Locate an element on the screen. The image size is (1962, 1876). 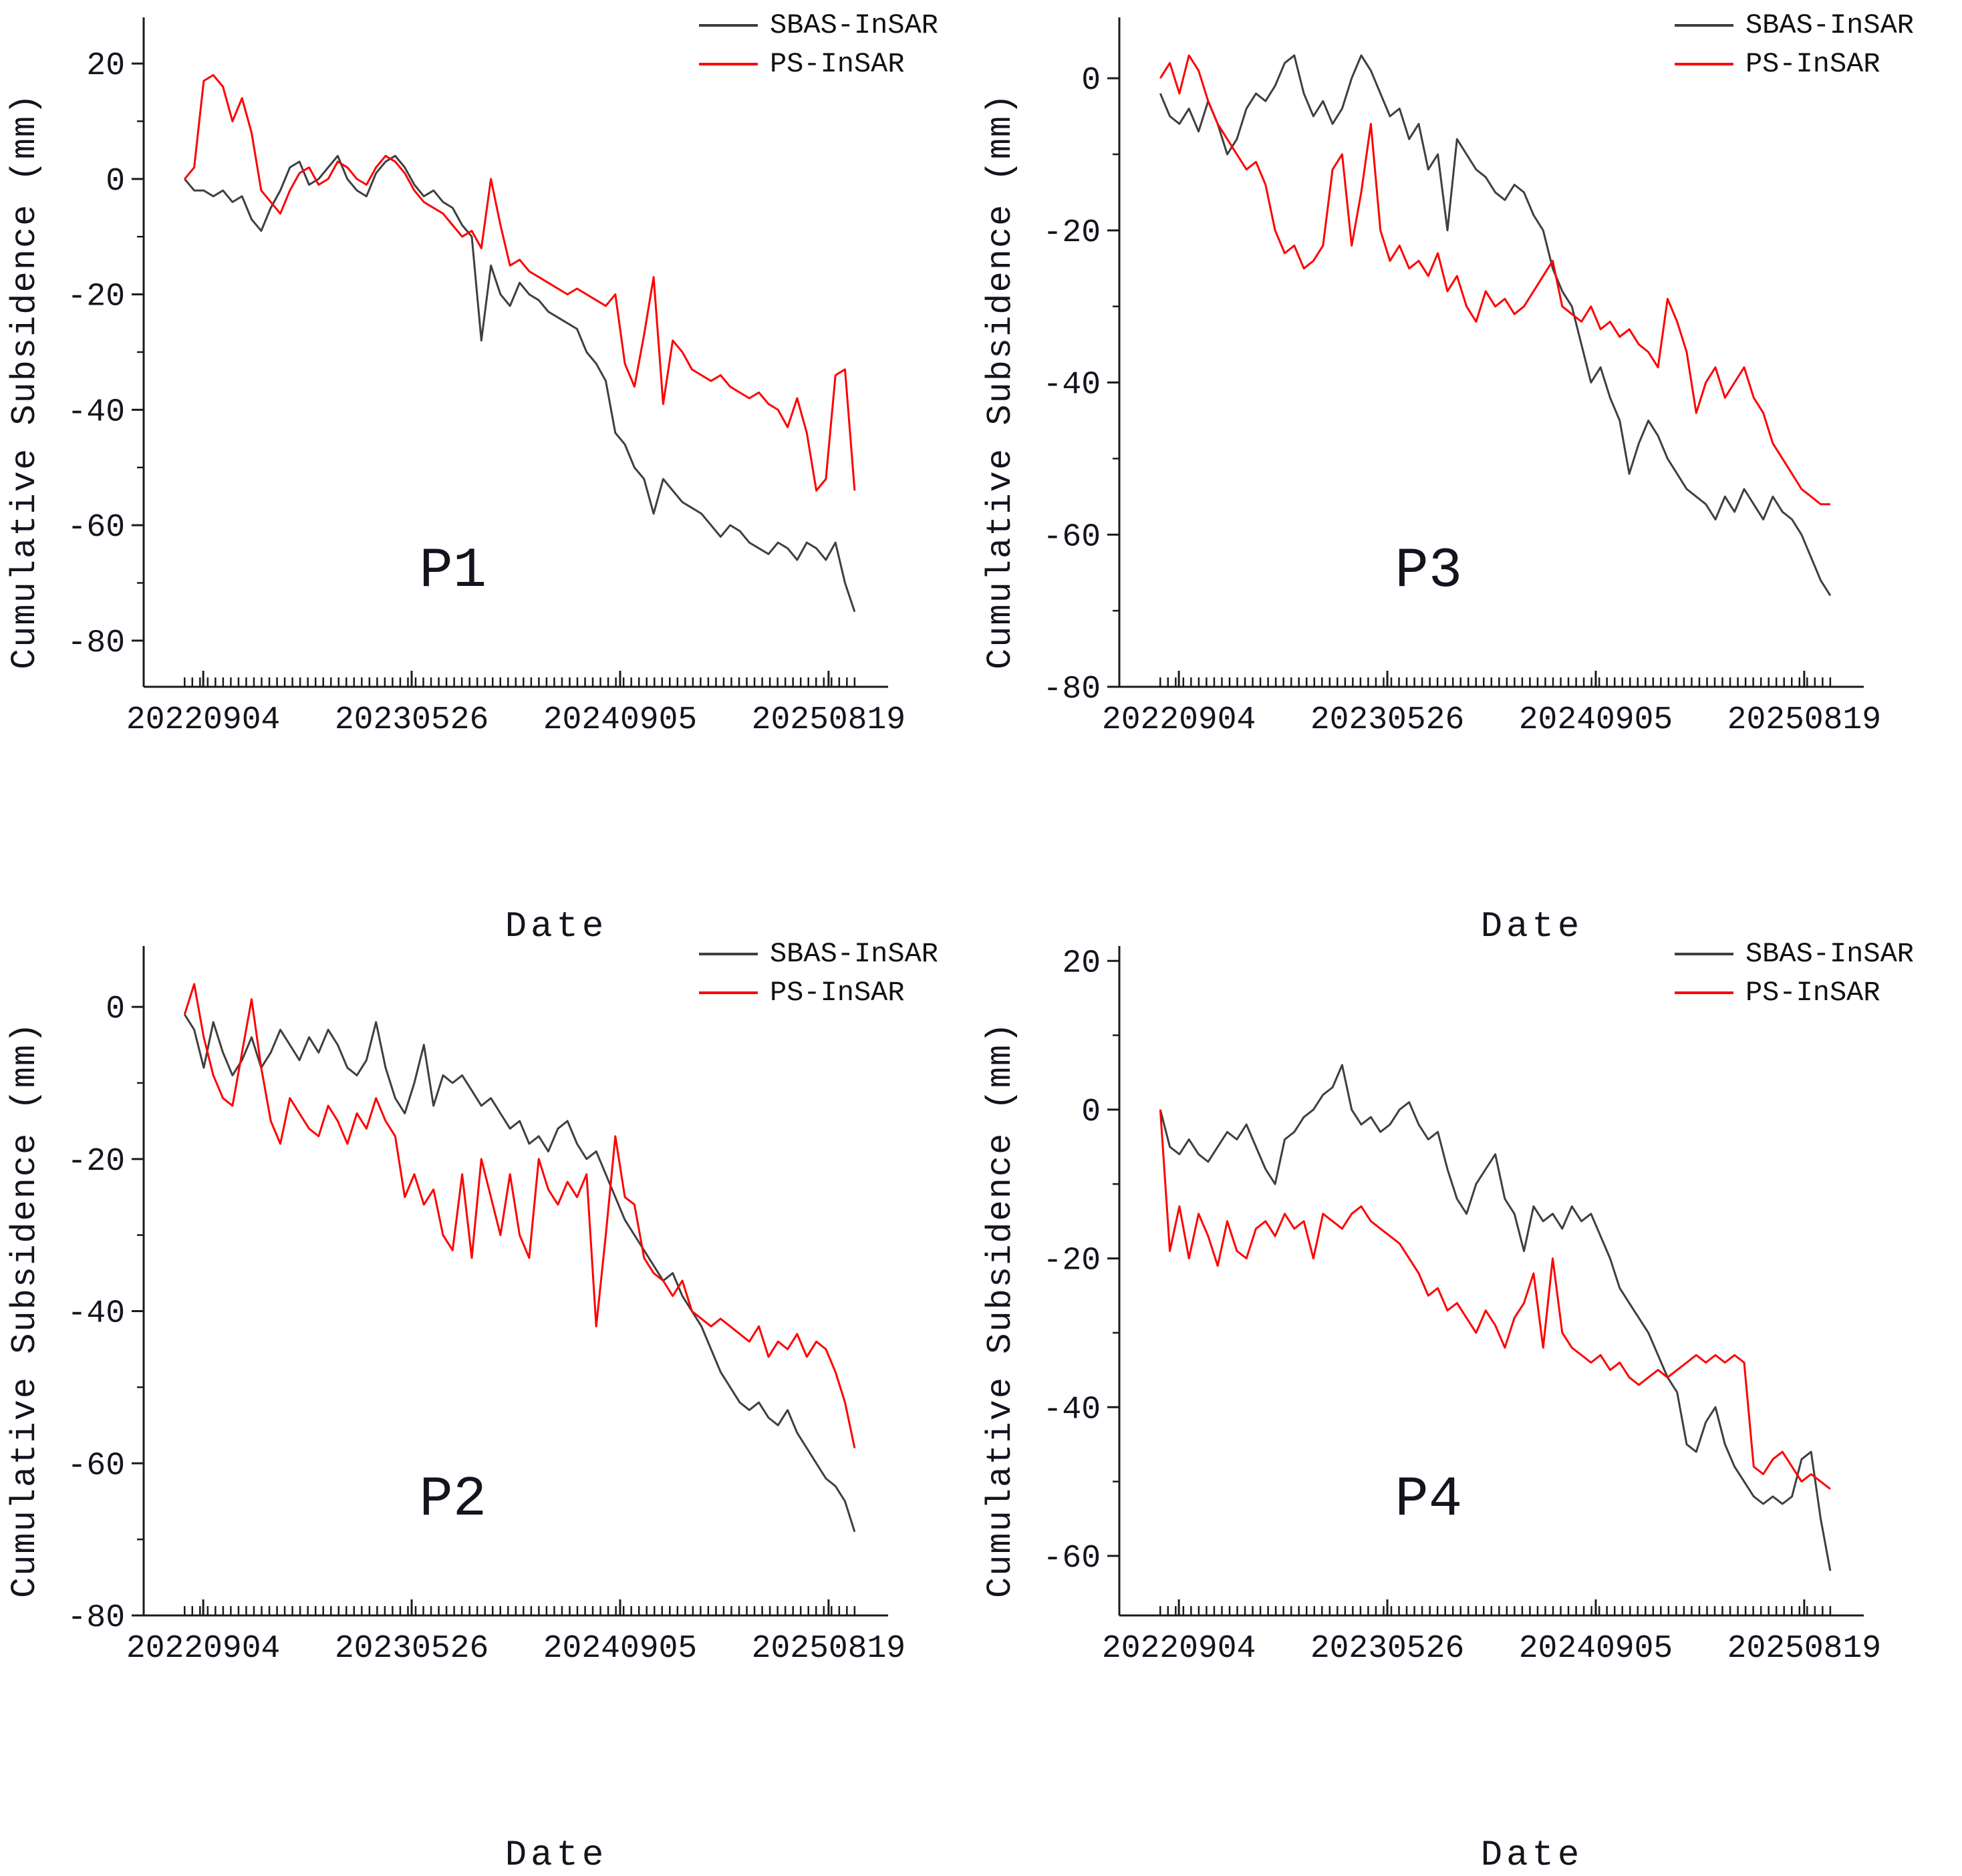
panel-label: P3 is located at coordinates (1429, 571).